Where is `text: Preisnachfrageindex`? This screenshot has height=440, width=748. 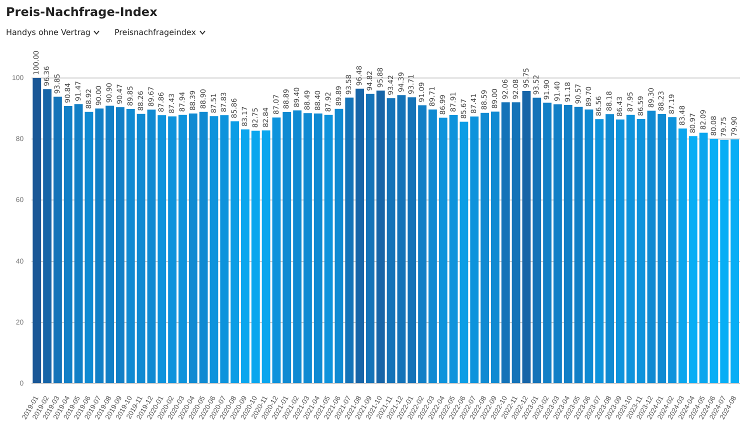
text: Preisnachfrageindex is located at coordinates (155, 32).